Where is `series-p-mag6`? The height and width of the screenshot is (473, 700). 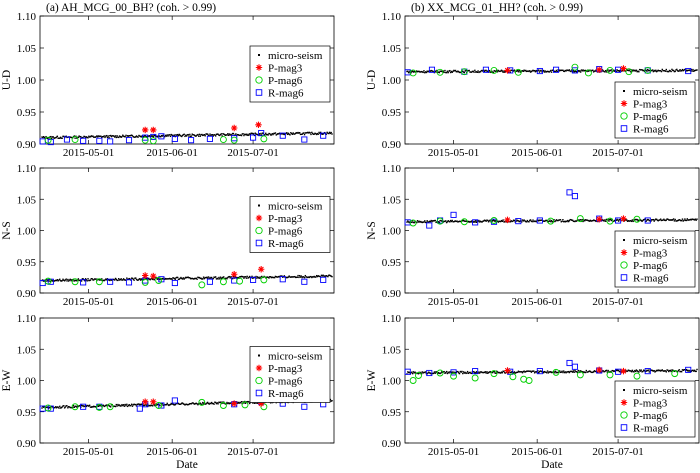 series-p-mag6 is located at coordinates (156, 140).